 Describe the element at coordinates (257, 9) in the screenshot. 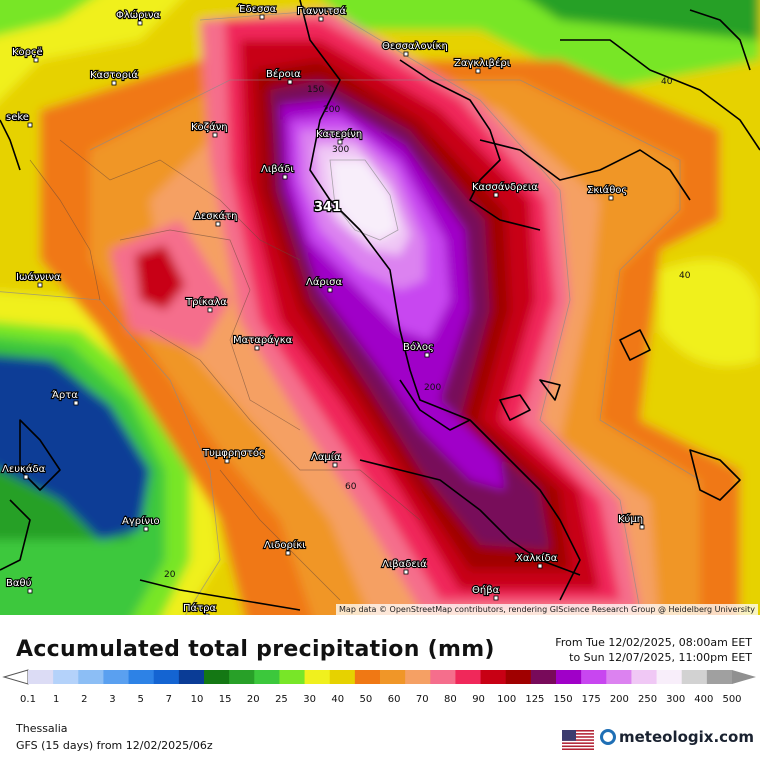

I see `place-label: Έδεσσα` at that location.